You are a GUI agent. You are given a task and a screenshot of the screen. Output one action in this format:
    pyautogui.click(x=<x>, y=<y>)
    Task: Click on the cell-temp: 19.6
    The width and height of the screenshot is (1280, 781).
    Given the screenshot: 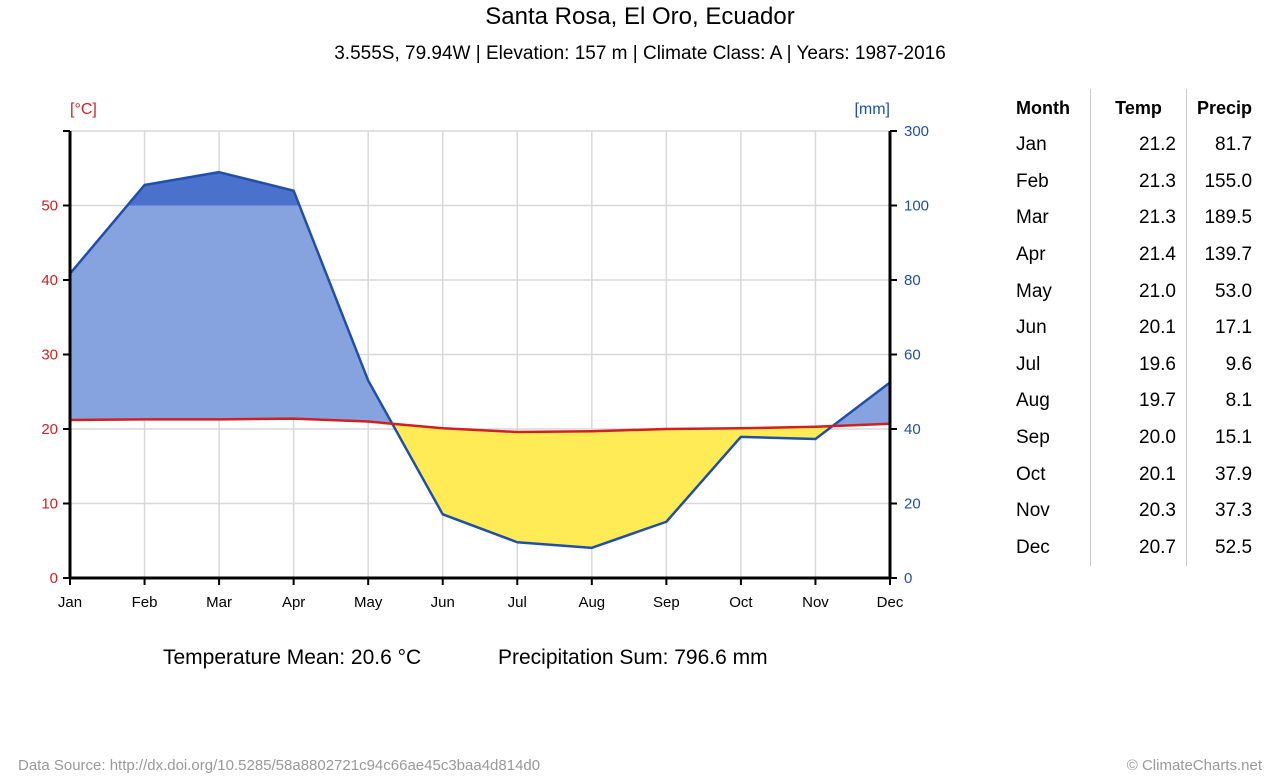 What is the action you would take?
    pyautogui.click(x=1138, y=365)
    